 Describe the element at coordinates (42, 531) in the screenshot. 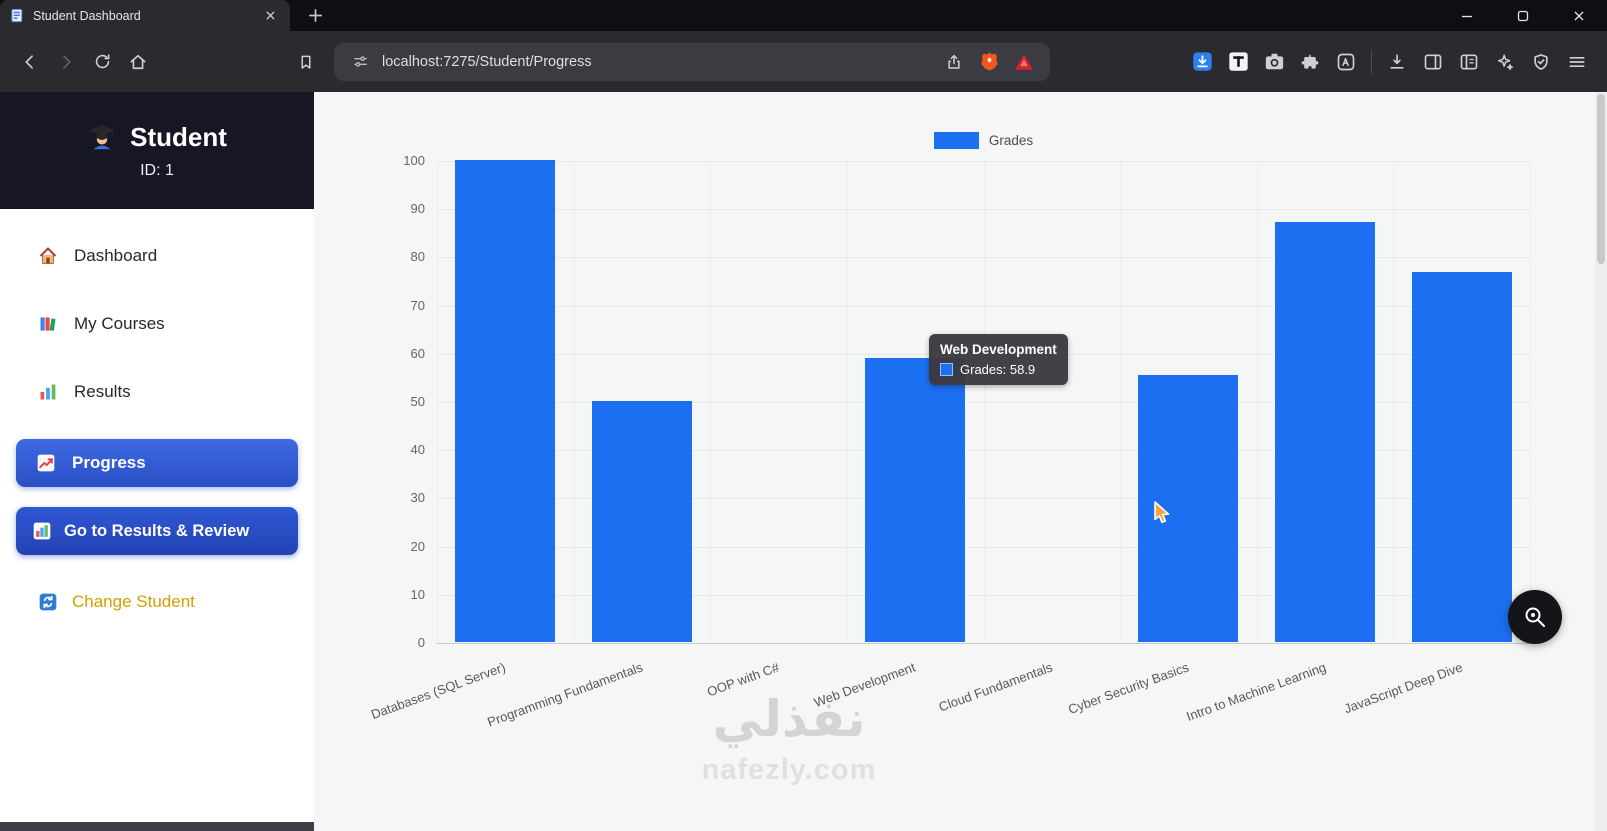

I see `results-chart-icon` at that location.